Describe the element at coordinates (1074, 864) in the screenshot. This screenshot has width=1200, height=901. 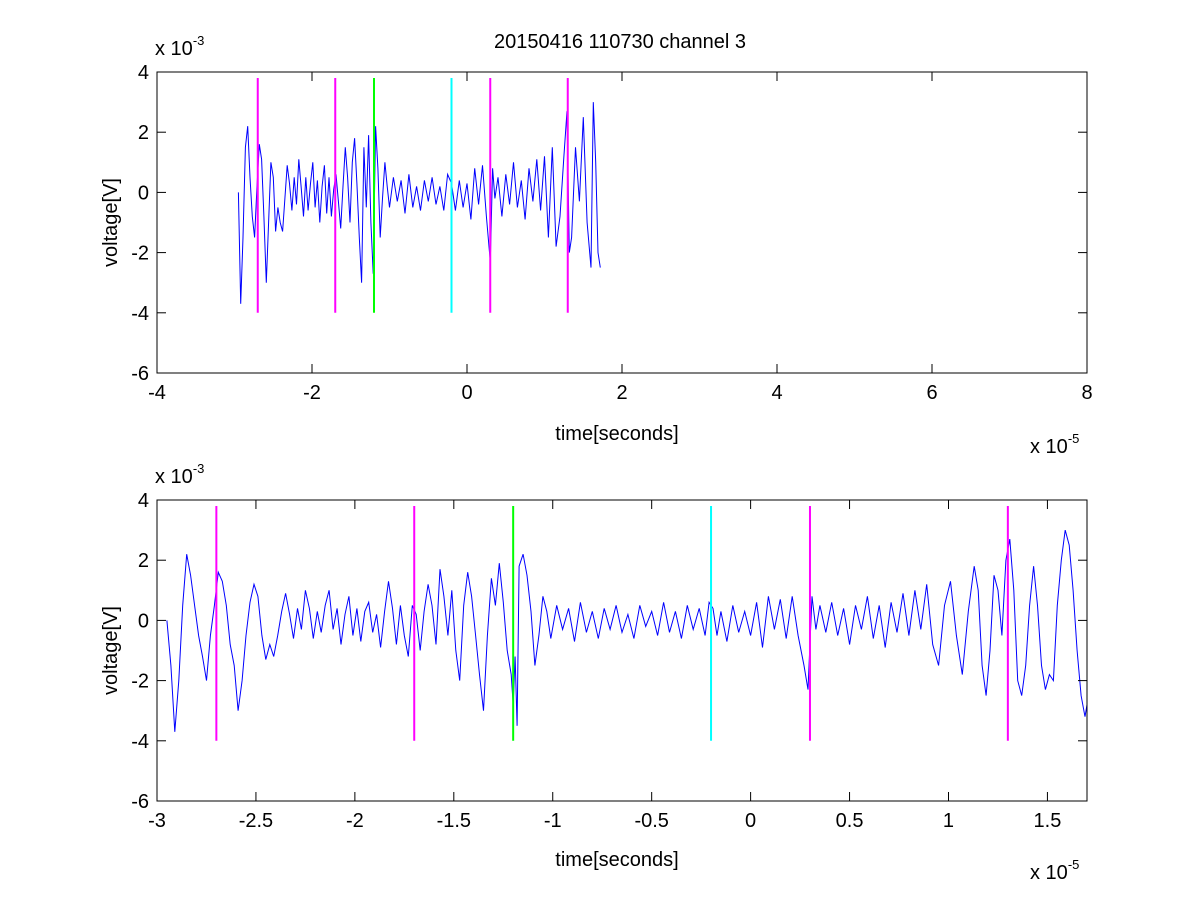
I see `bottom-x-multiplier-exponent: -5` at that location.